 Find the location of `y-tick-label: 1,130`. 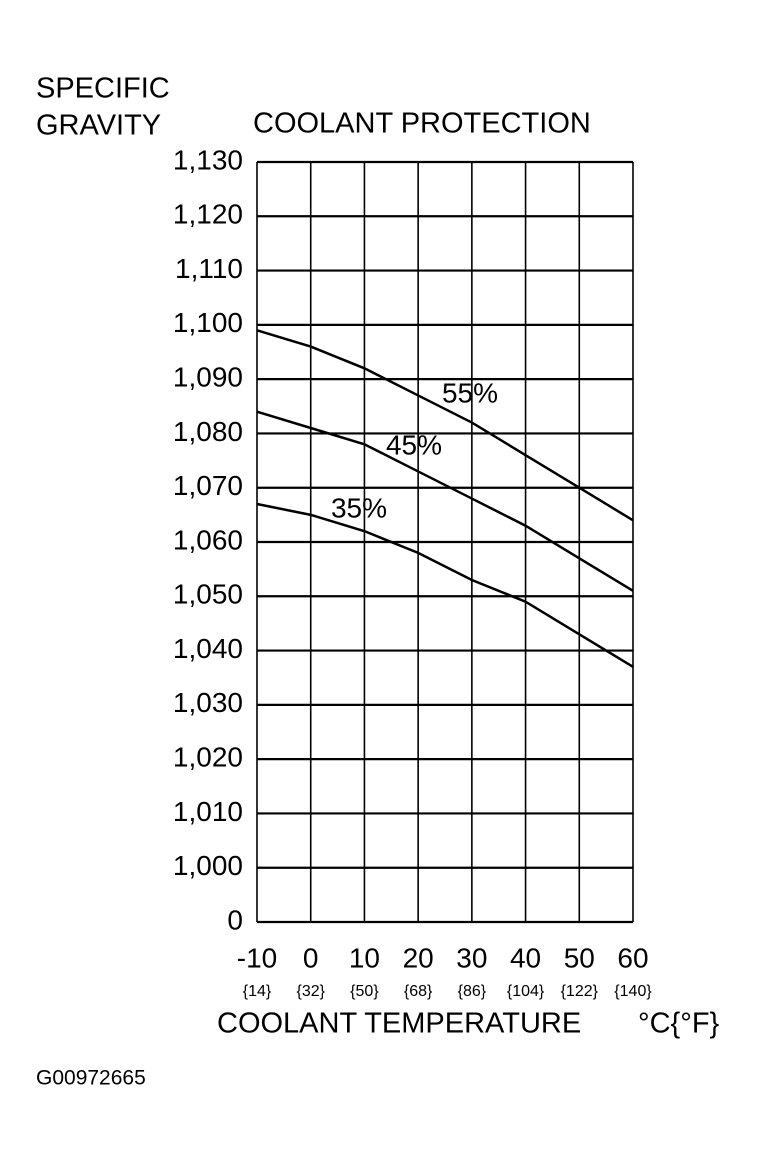

y-tick-label: 1,130 is located at coordinates (208, 159).